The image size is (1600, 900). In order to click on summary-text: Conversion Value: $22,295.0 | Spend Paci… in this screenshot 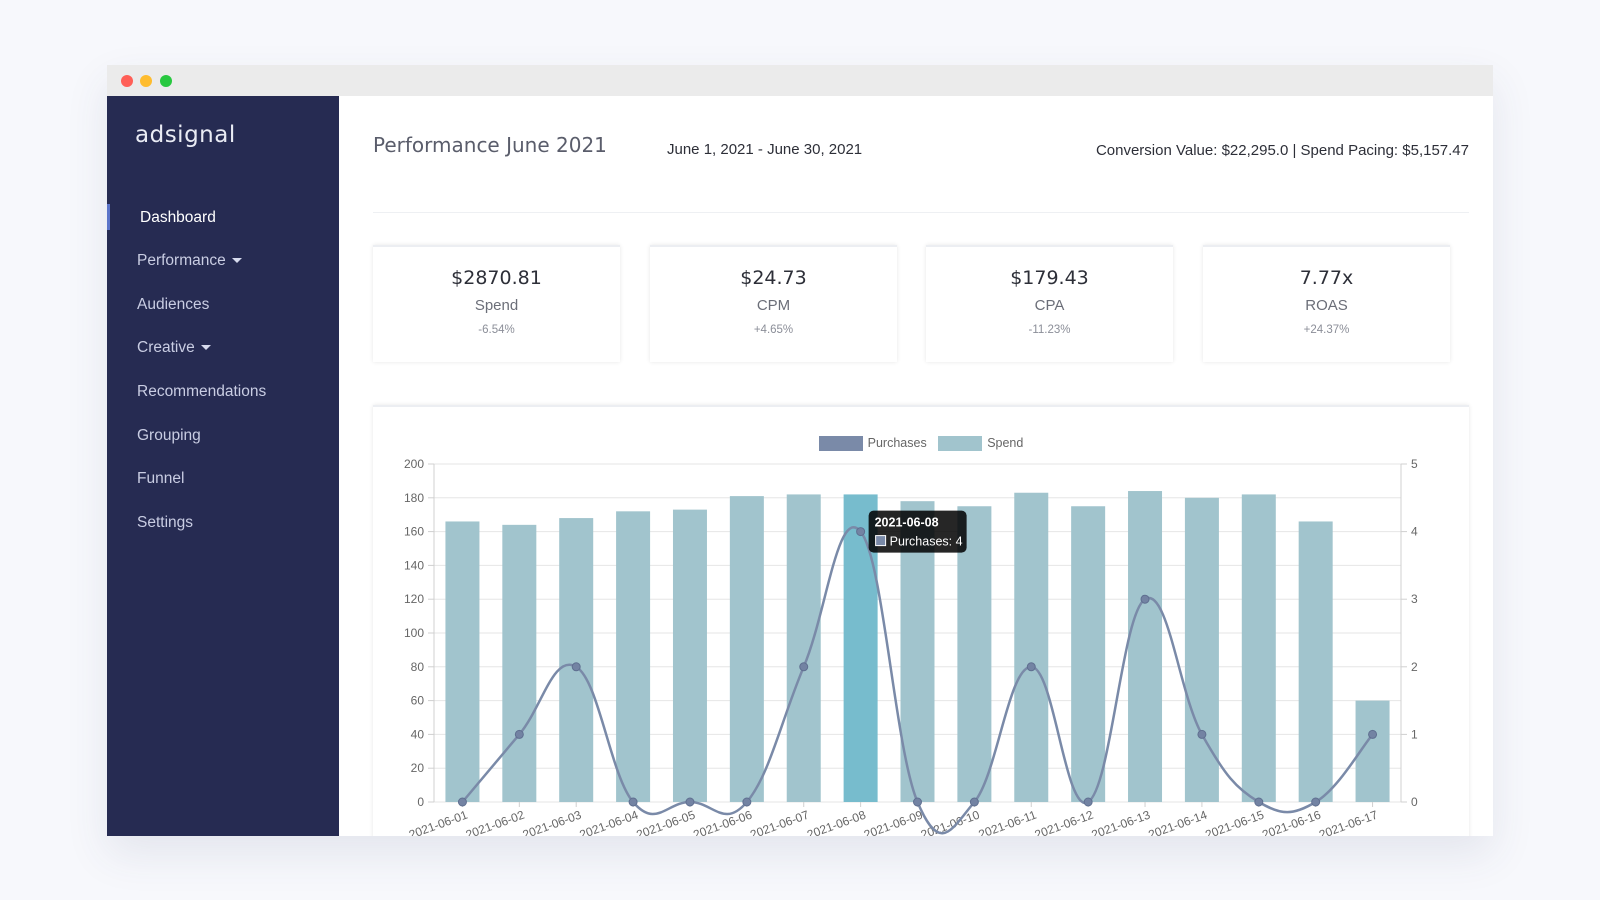, I will do `click(1282, 150)`.